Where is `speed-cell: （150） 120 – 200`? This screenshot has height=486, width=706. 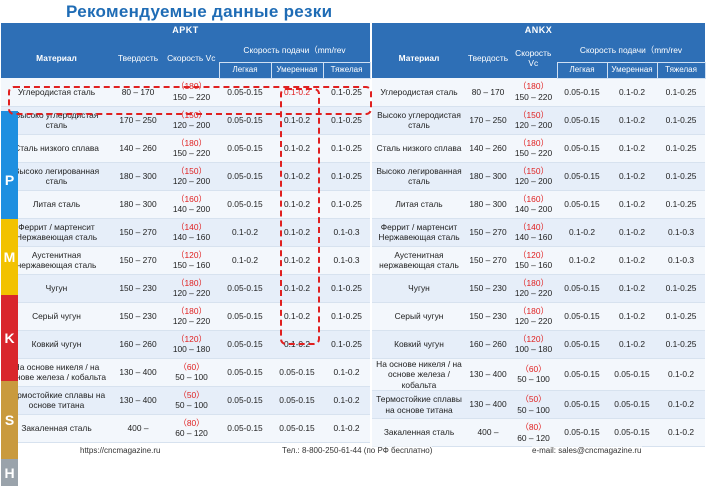
speed-cell: （150） 120 – 200 is located at coordinates (191, 176).